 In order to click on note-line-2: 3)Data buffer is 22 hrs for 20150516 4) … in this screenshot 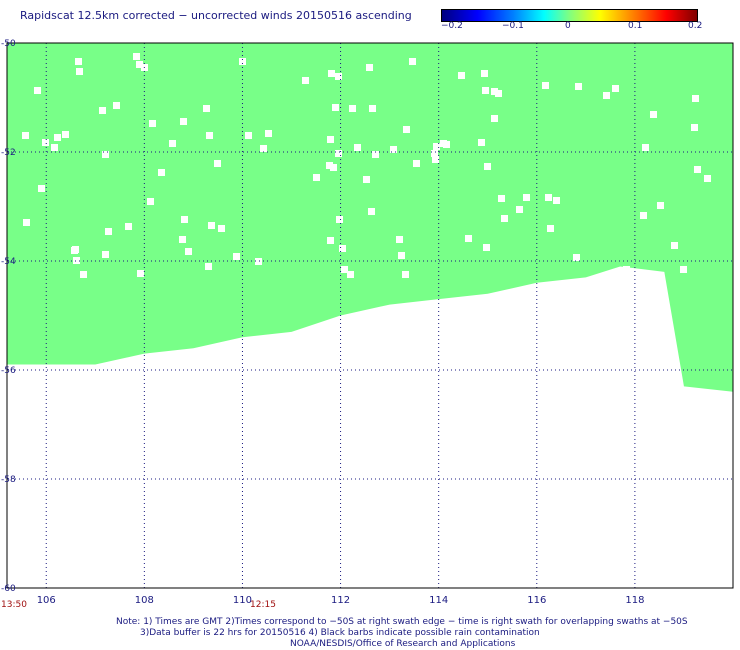, I will do `click(340, 633)`.